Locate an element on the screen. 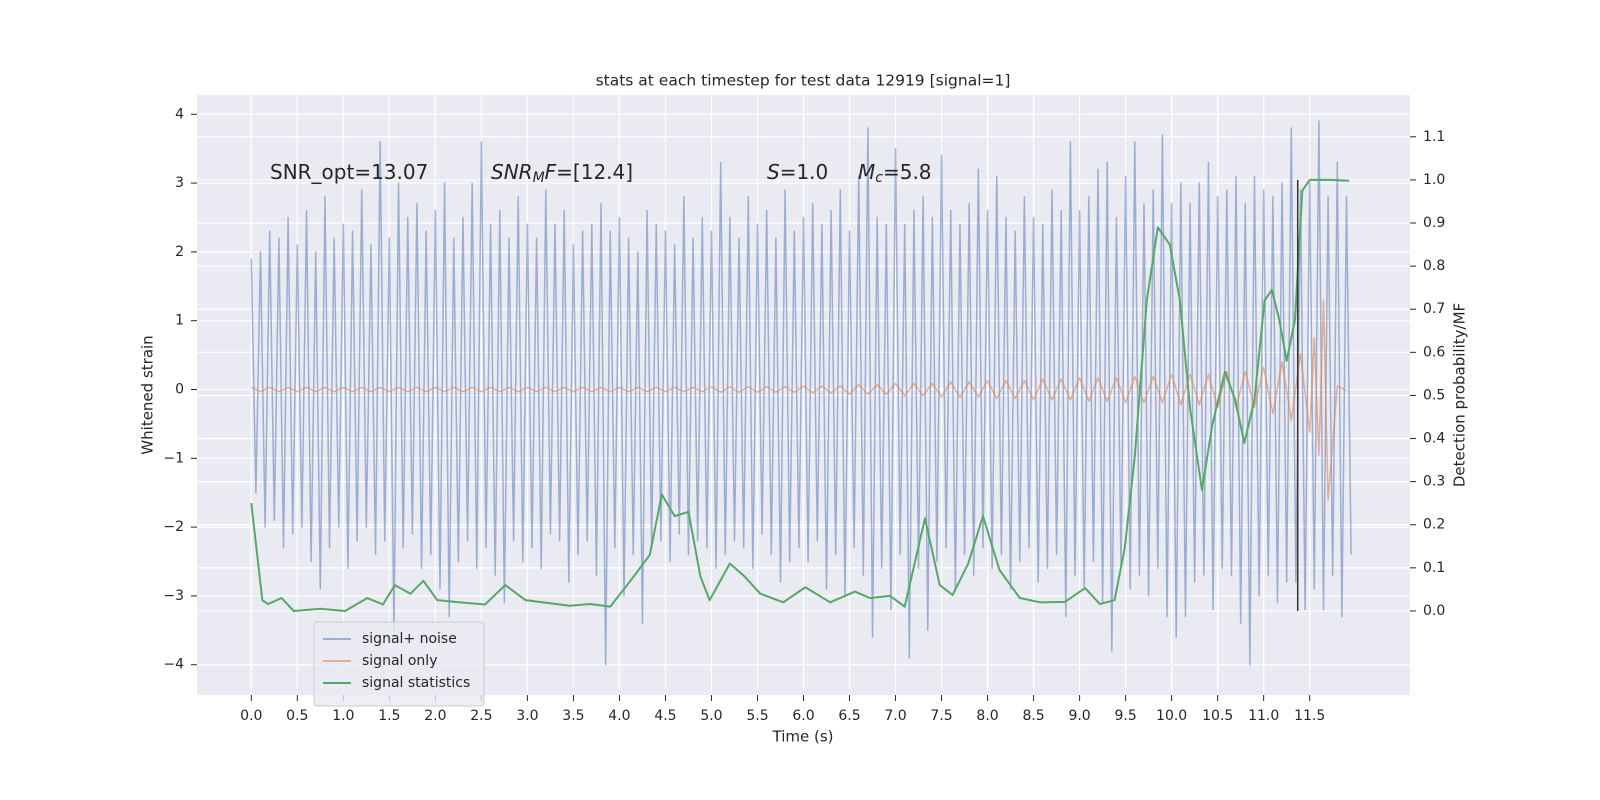 The height and width of the screenshot is (800, 1600). y-tick-label: 1 is located at coordinates (179, 321).